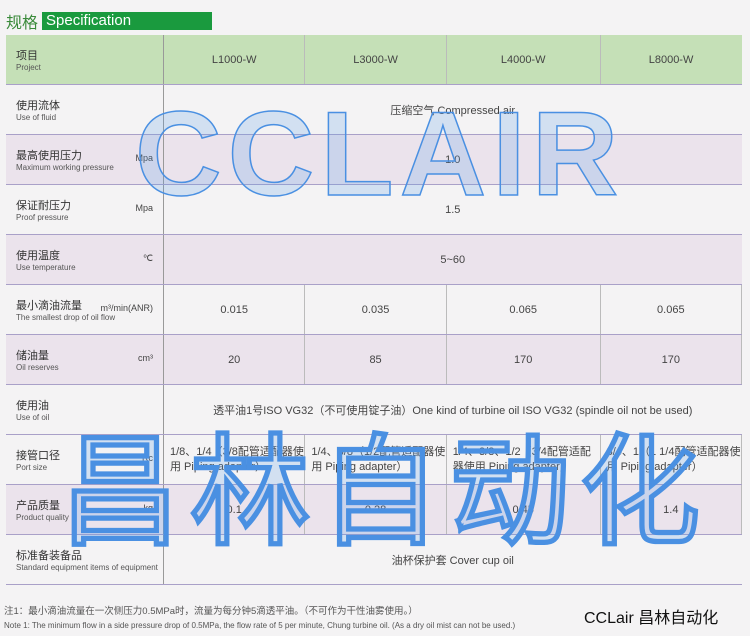 The width and height of the screenshot is (750, 636). I want to click on label-en: Use temperature, so click(46, 267).